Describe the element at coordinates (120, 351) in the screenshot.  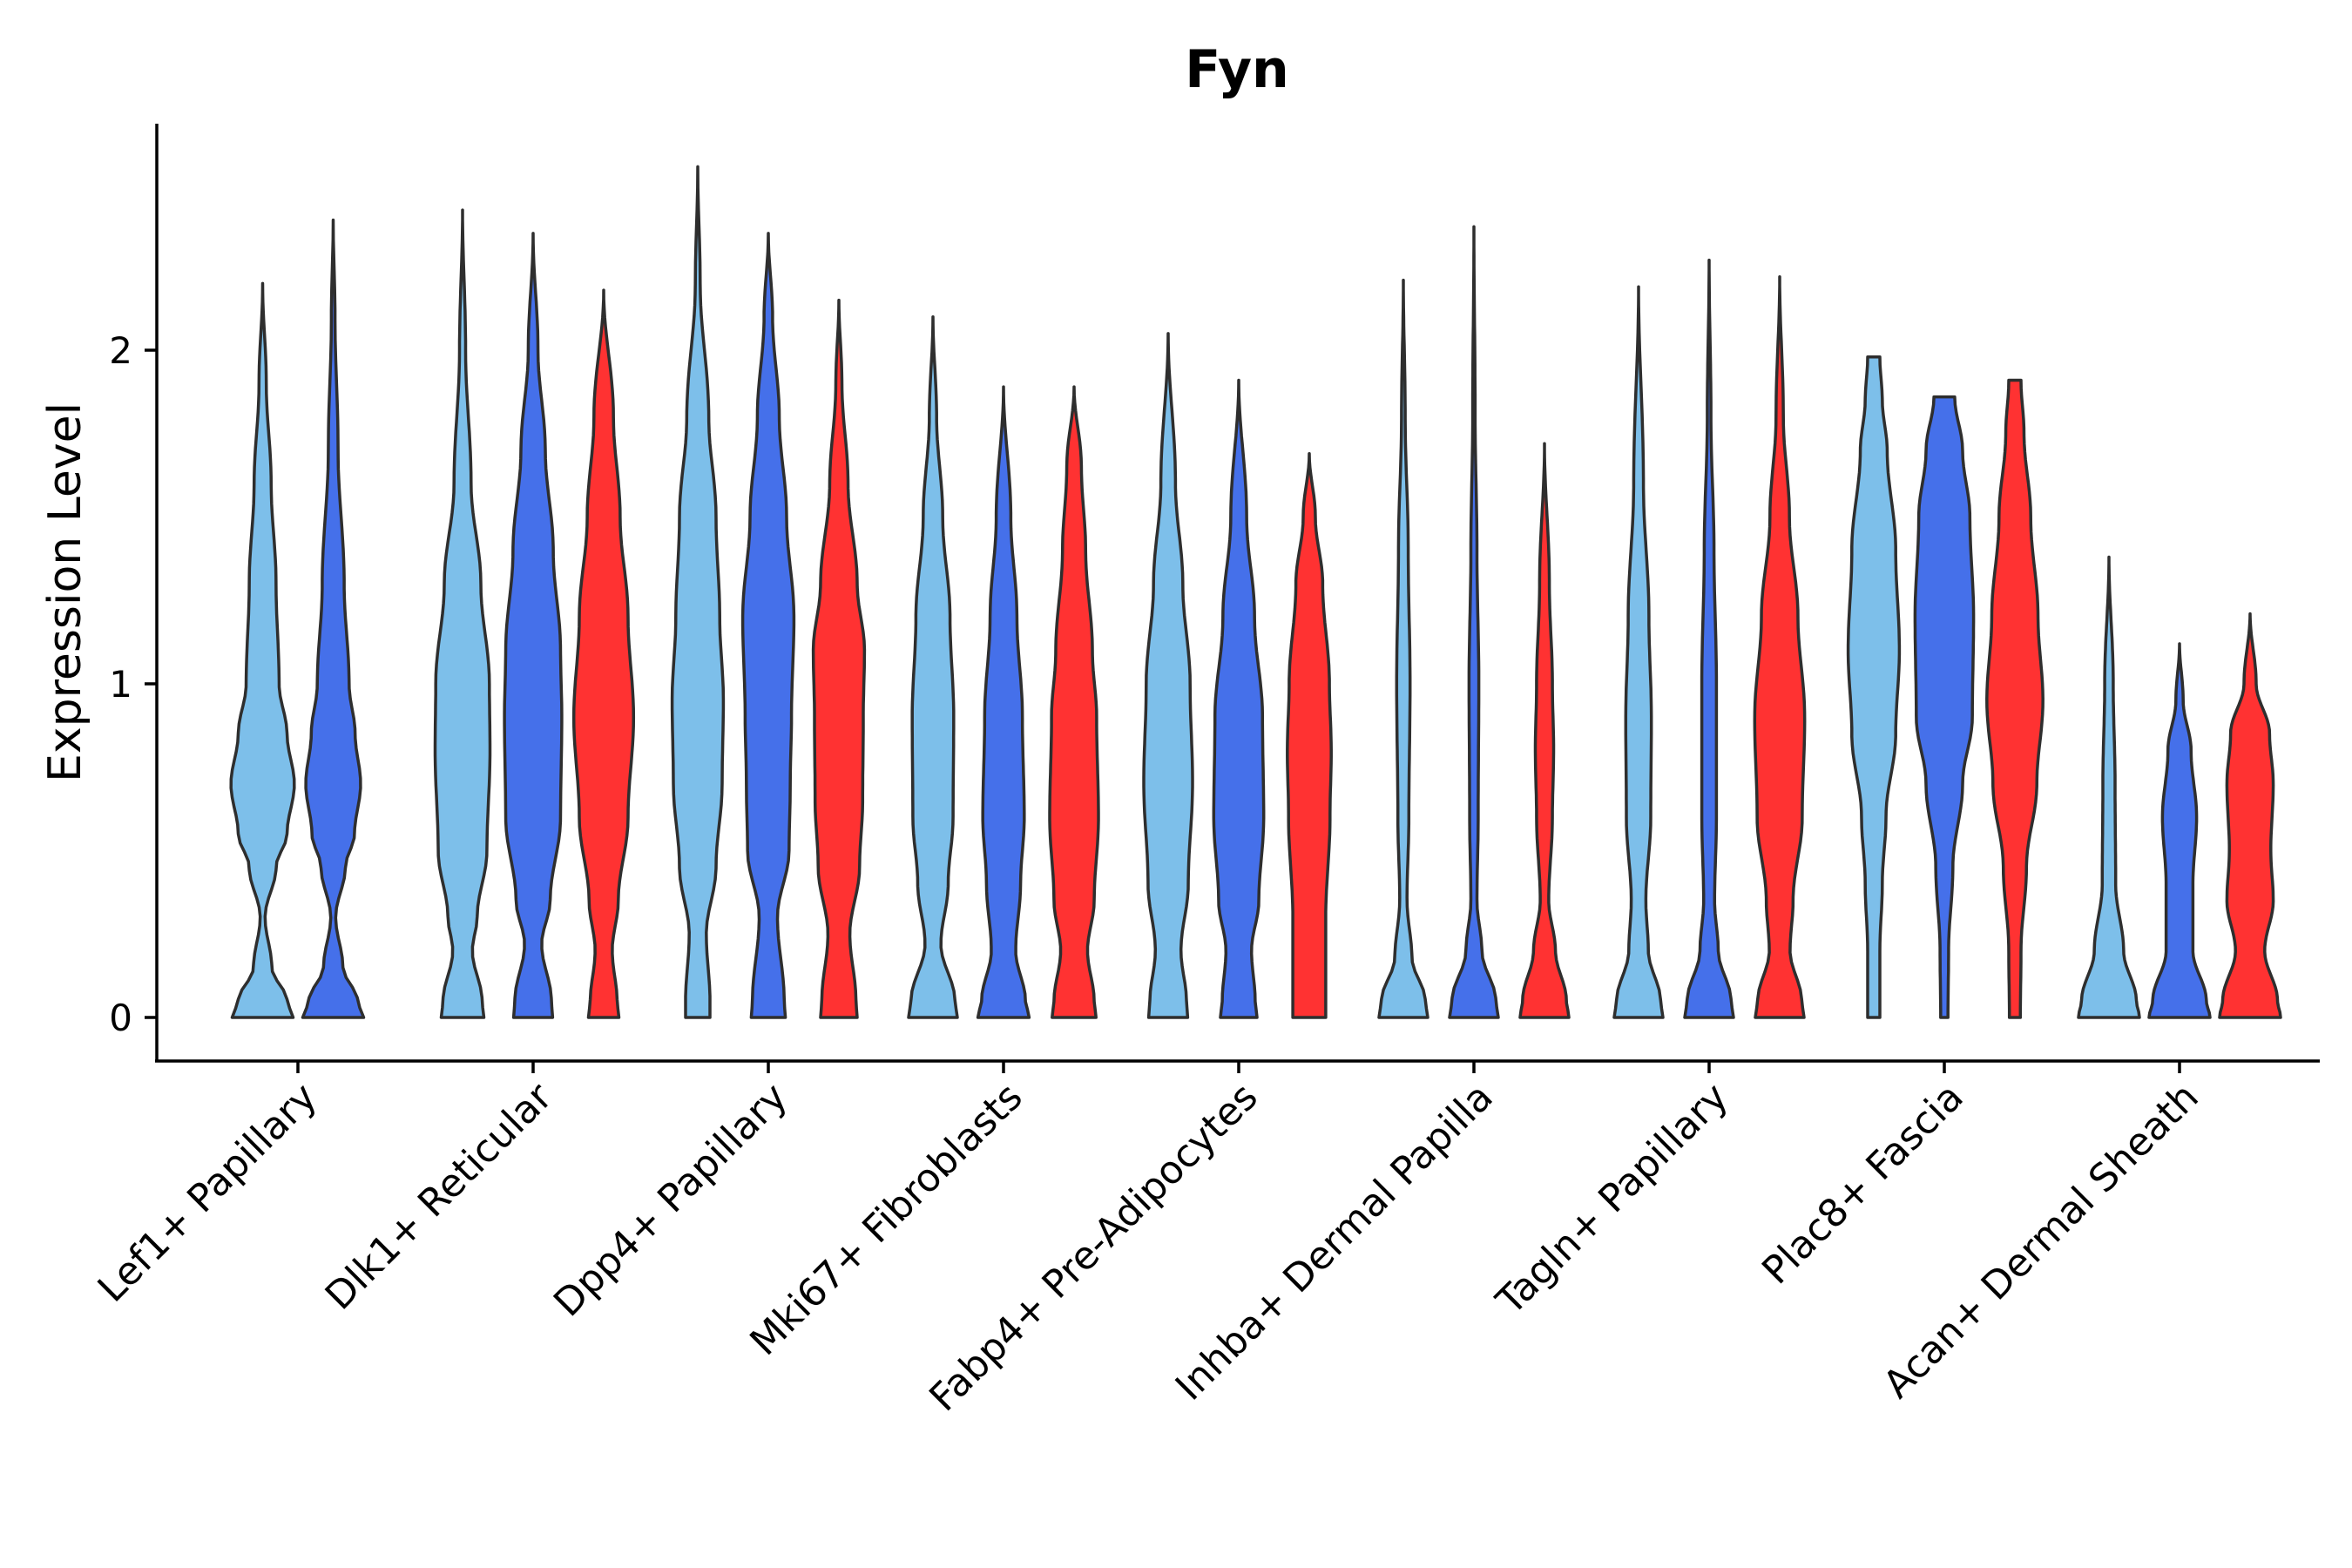
I see `y-tick-label: 2` at that location.